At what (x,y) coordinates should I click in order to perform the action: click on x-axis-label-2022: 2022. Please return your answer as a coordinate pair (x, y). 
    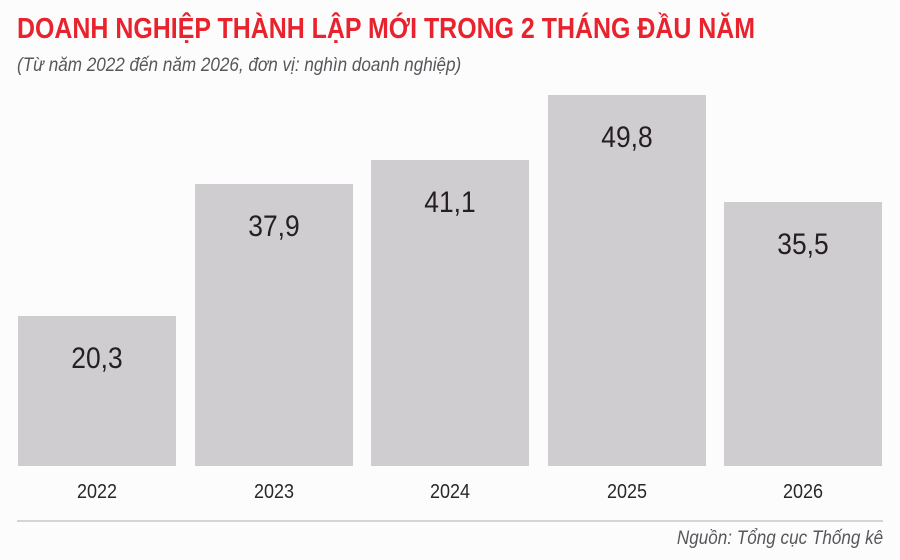
    Looking at the image, I should click on (97, 492).